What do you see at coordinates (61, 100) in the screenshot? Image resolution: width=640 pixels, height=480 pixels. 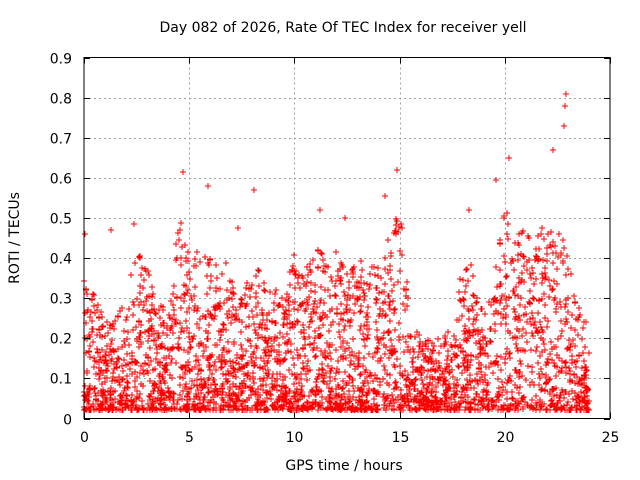 I see `y-tick-label: 0.8` at bounding box center [61, 100].